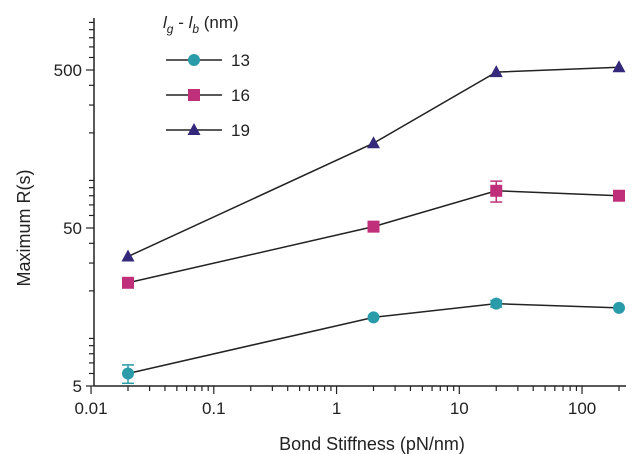  What do you see at coordinates (77, 386) in the screenshot?
I see `y-tick-label: 5` at bounding box center [77, 386].